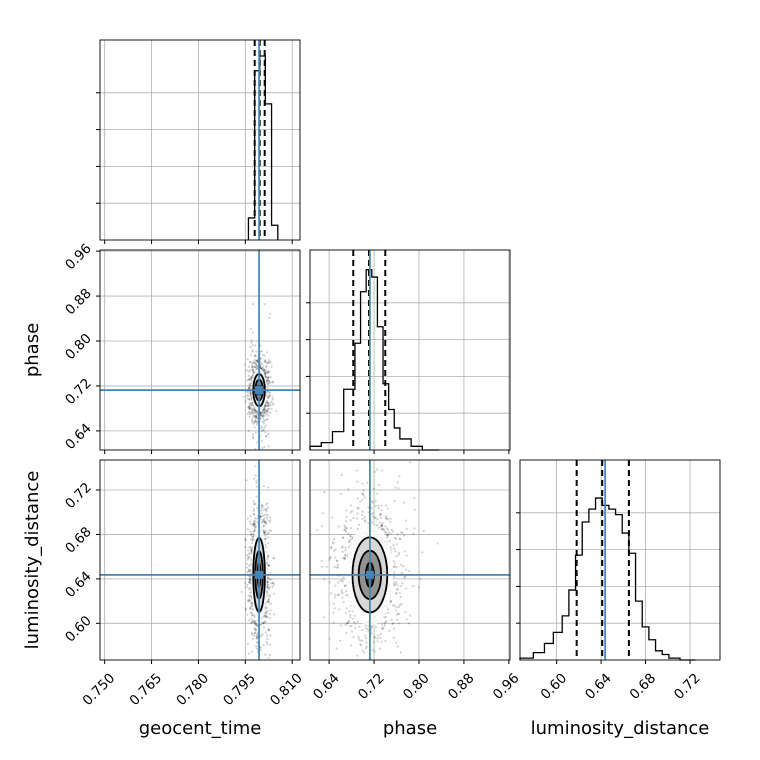  Describe the element at coordinates (259, 390) in the screenshot. I see `truth-marker` at that location.